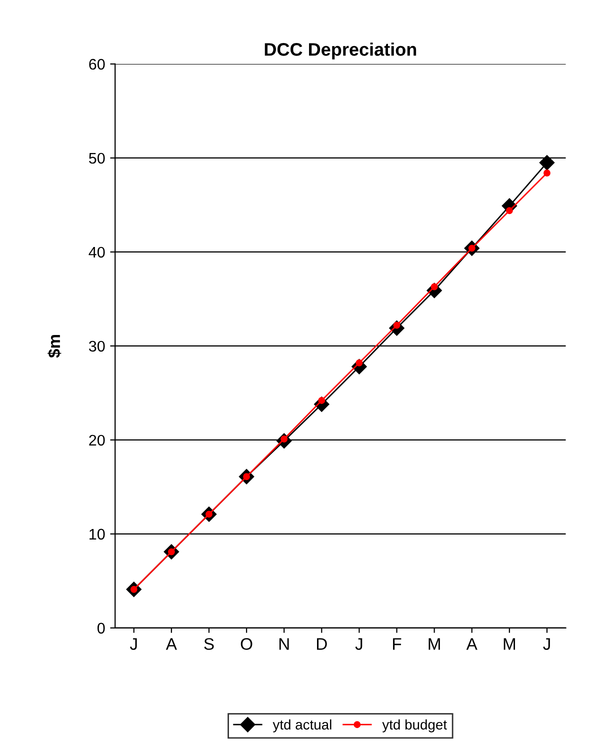  What do you see at coordinates (55, 346) in the screenshot?
I see `y-axis-title: $m` at bounding box center [55, 346].